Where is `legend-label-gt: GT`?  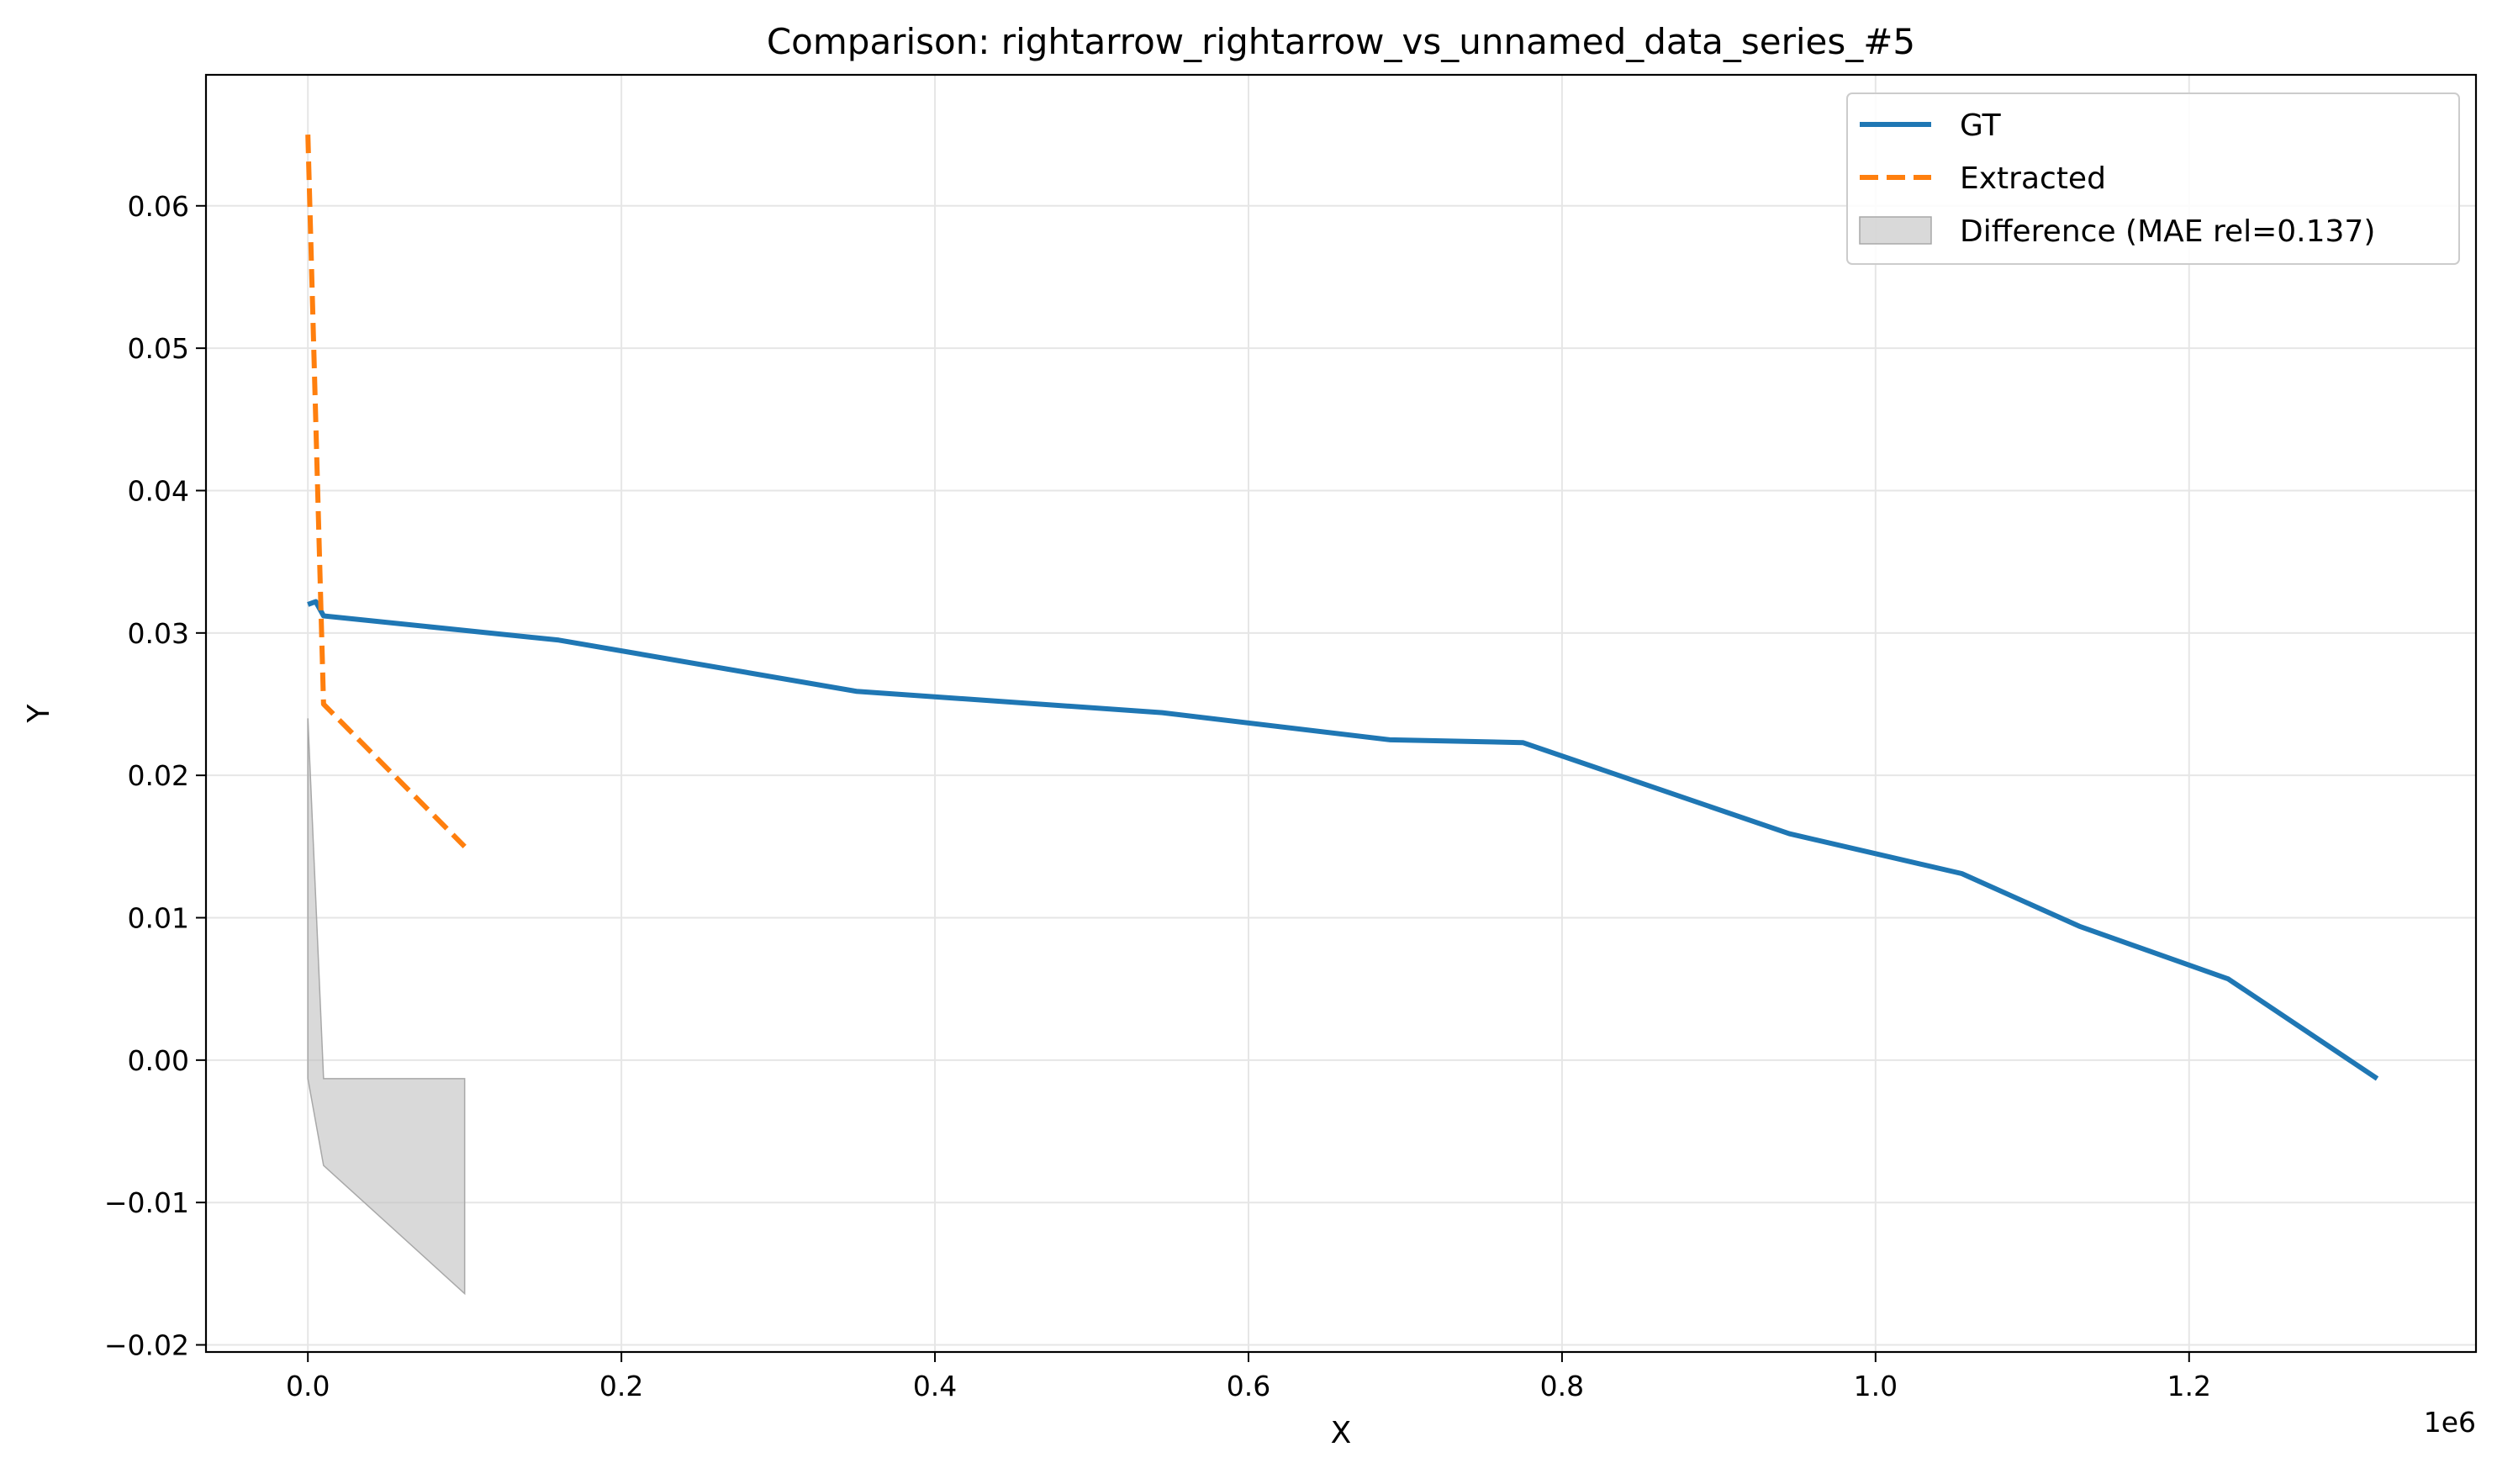 legend-label-gt: GT is located at coordinates (1981, 126).